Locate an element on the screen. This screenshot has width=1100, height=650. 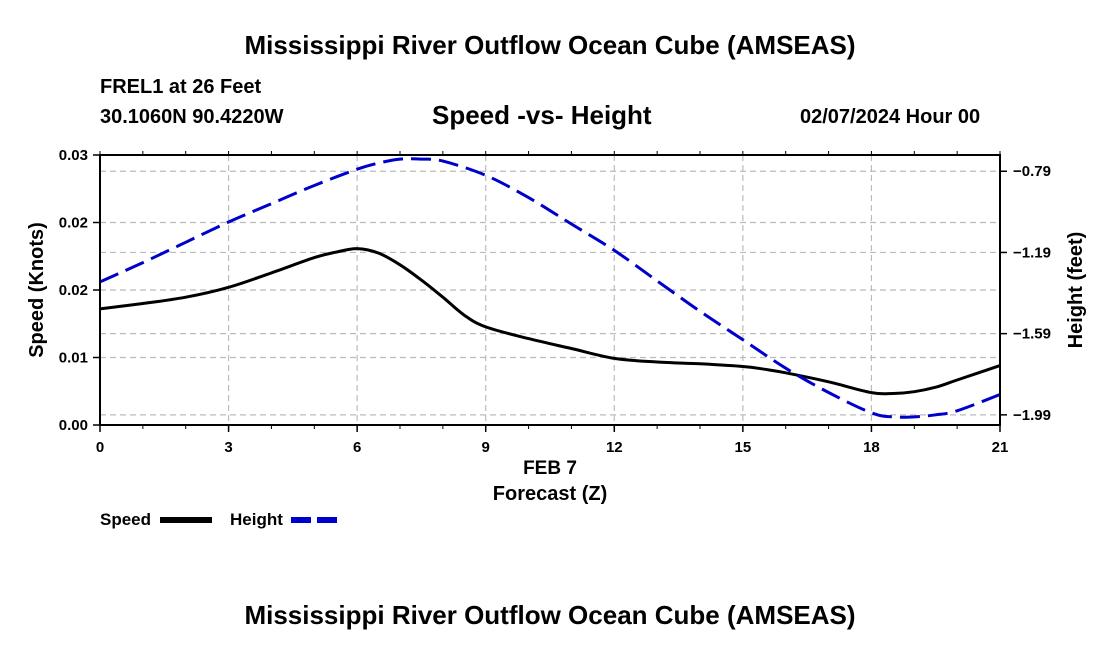
x-tick-label: 15 is located at coordinates (743, 447).